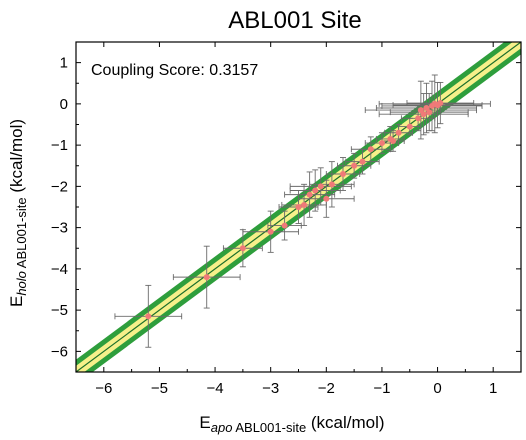  I want to click on x-tick-label: −6, so click(103, 388).